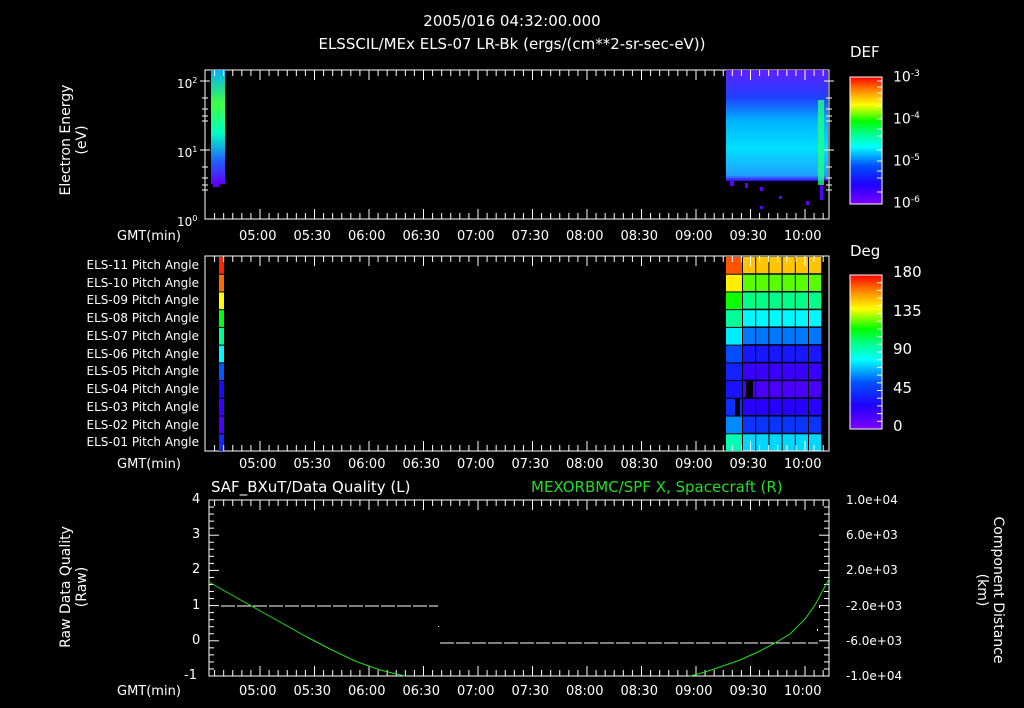  Describe the element at coordinates (196, 499) in the screenshot. I see `panel3-left-ytick: 4` at that location.